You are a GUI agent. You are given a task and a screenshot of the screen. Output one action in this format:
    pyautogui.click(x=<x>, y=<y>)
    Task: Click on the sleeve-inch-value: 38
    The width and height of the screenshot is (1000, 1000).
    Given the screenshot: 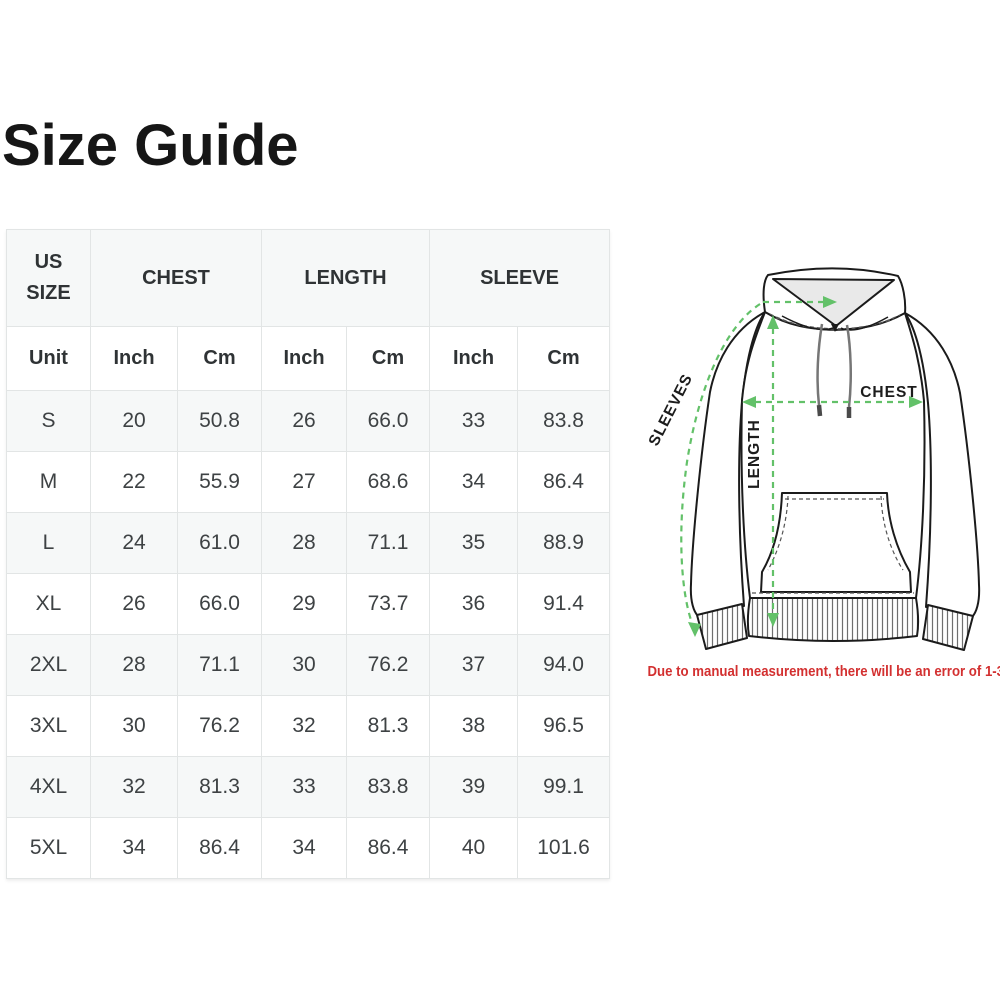 What is the action you would take?
    pyautogui.click(x=474, y=726)
    